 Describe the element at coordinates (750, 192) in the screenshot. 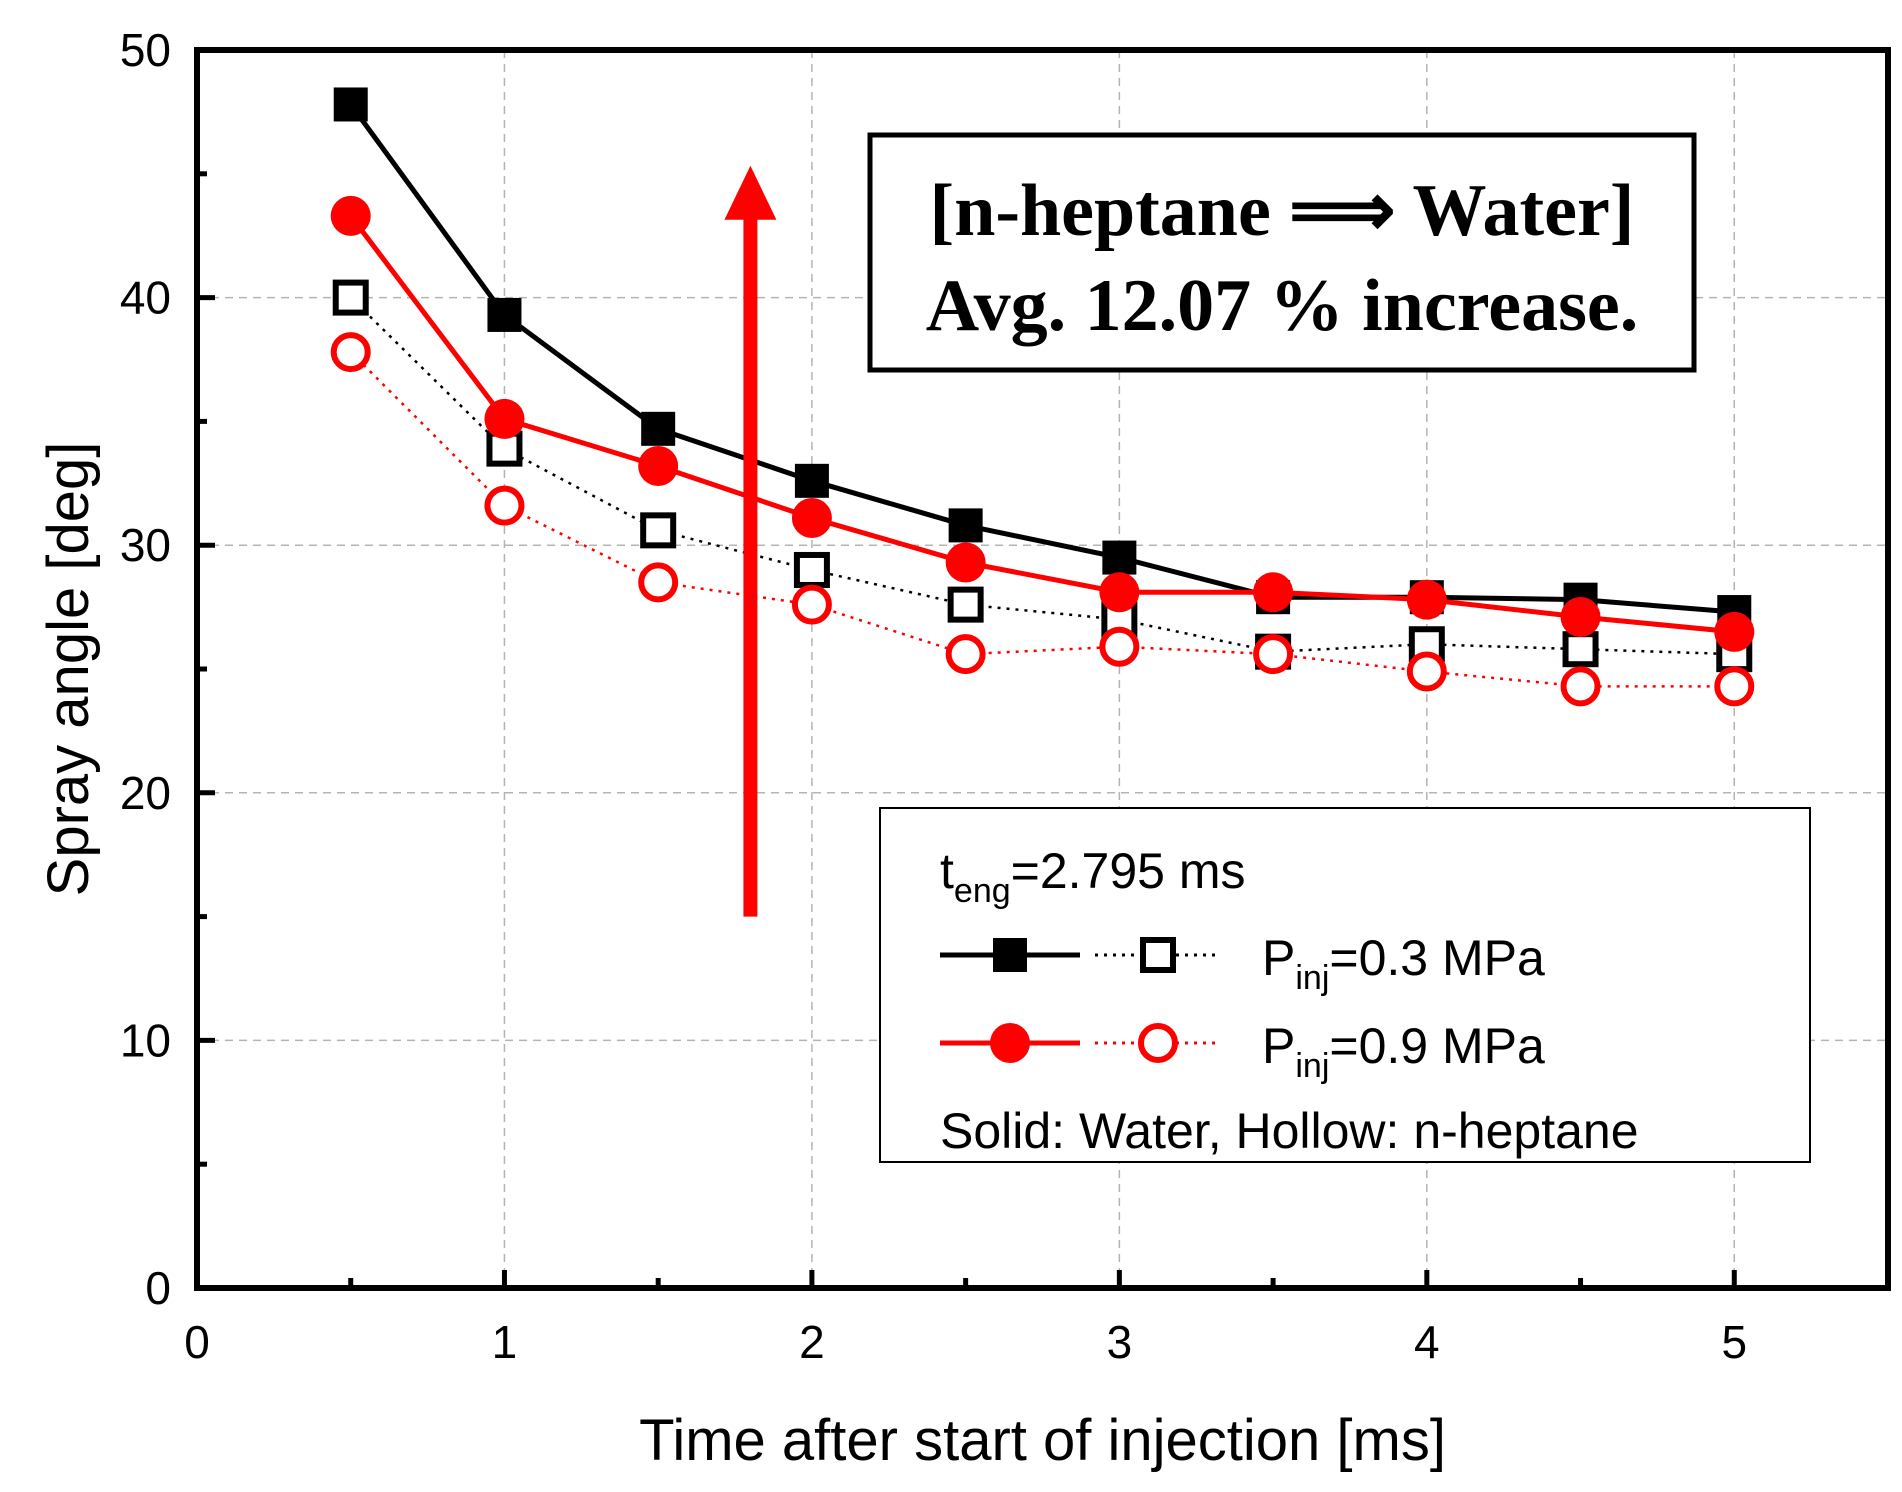

I see `arrow-head` at that location.